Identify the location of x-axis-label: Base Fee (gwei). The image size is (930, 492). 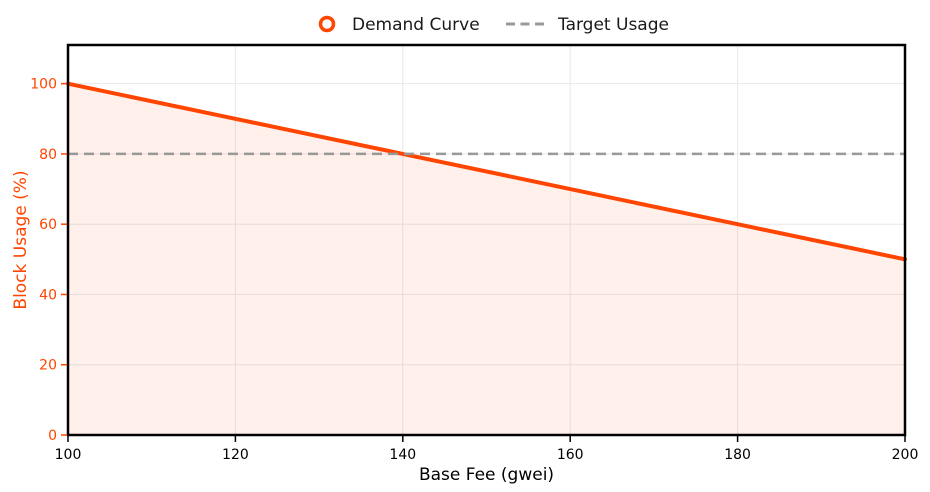
(486, 475).